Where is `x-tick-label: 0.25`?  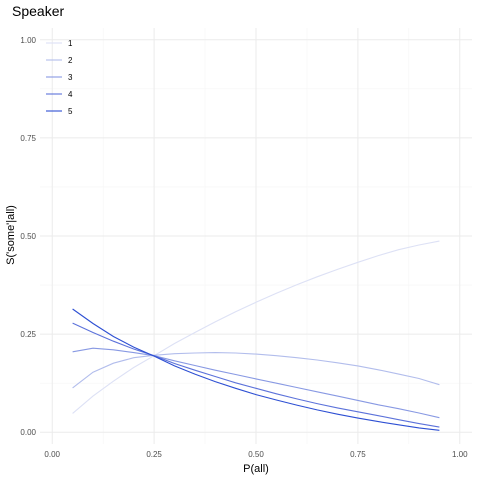
x-tick-label: 0.25 is located at coordinates (154, 454).